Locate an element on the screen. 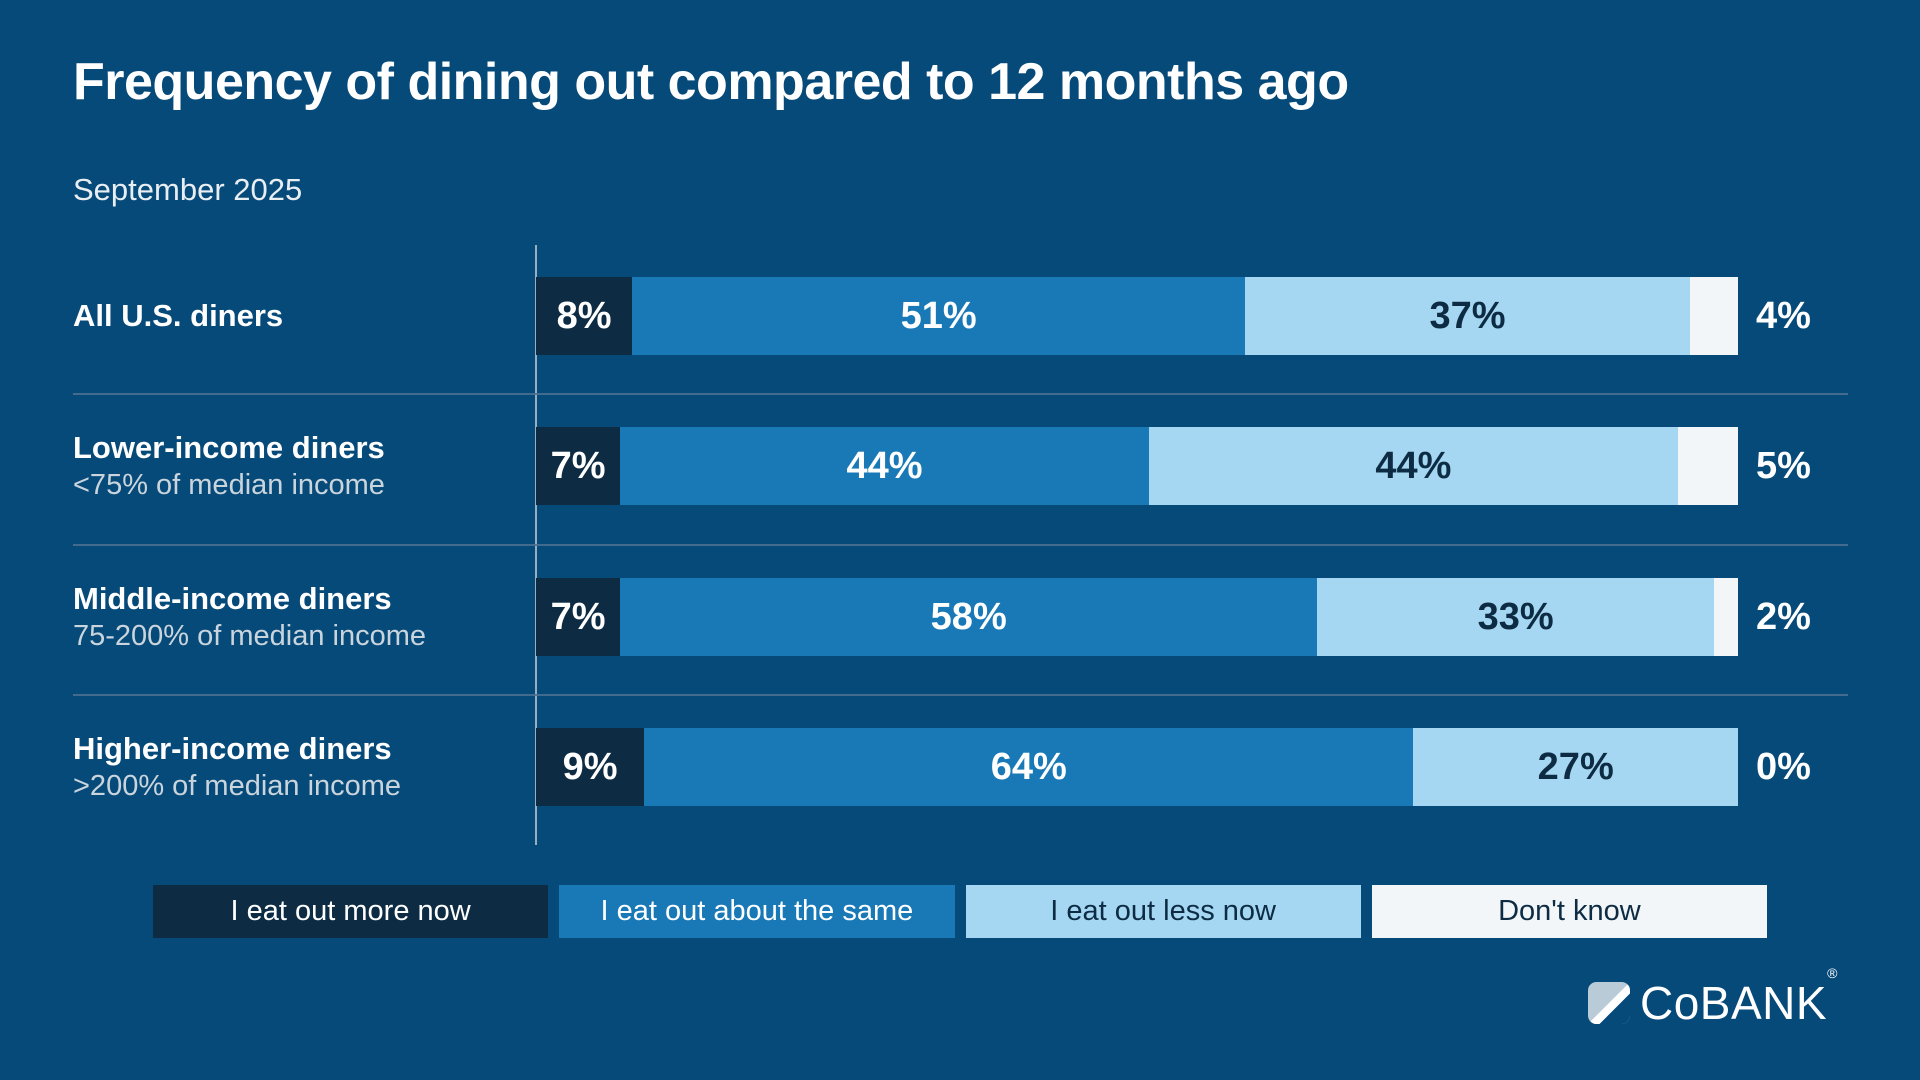  stacked-bar: 8% 51% 37% is located at coordinates (1137, 316).